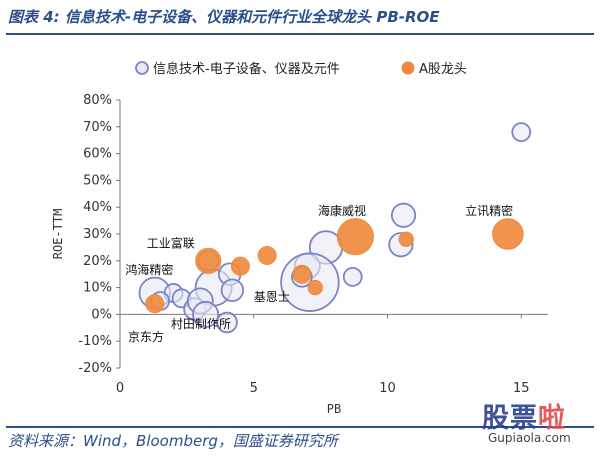  Describe the element at coordinates (97, 127) in the screenshot. I see `y-tick-label: 70%` at that location.